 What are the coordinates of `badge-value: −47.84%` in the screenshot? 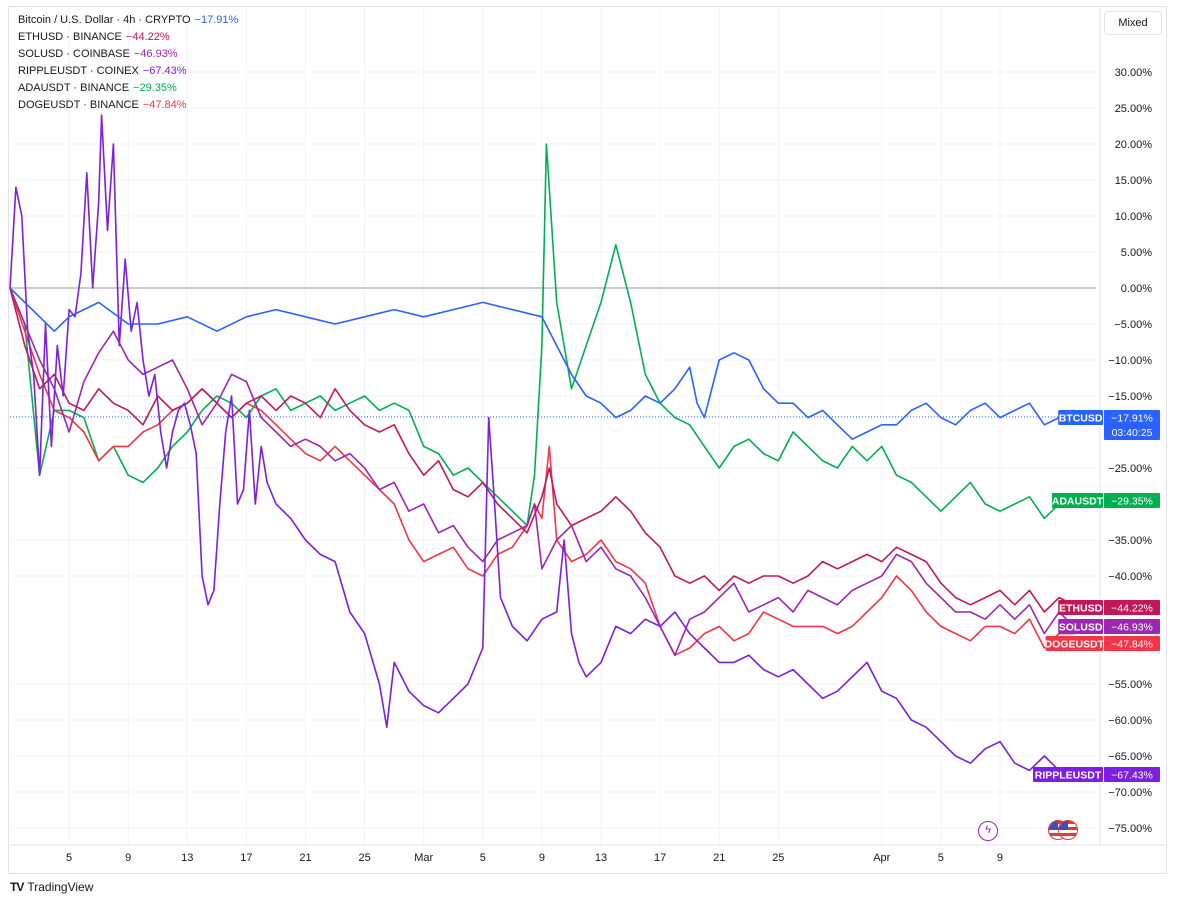 It's located at (1132, 645).